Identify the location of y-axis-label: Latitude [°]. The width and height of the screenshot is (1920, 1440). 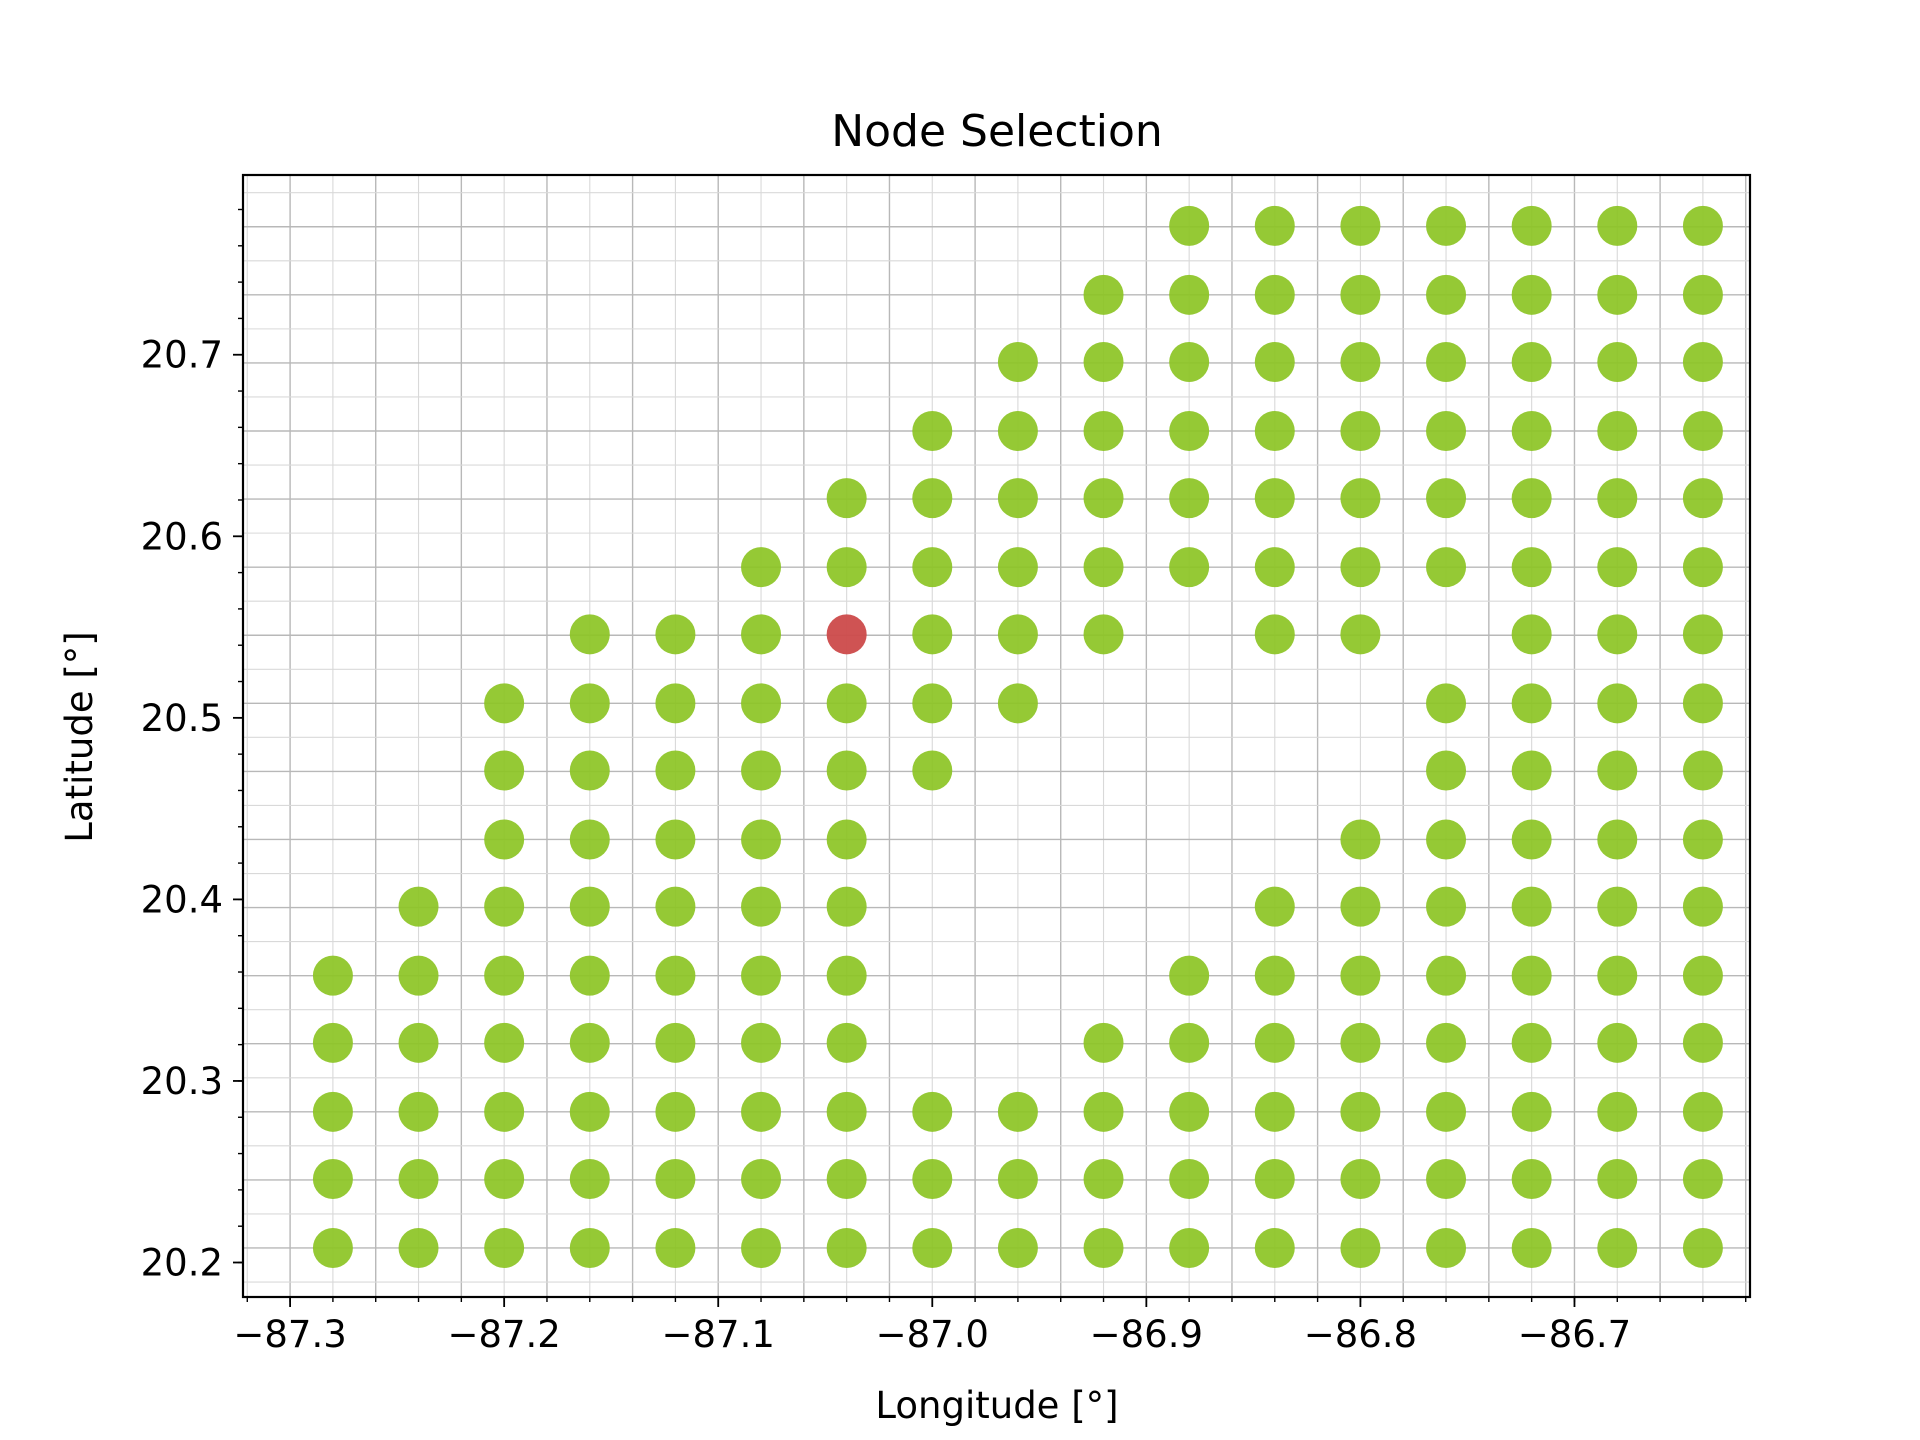
(79, 736).